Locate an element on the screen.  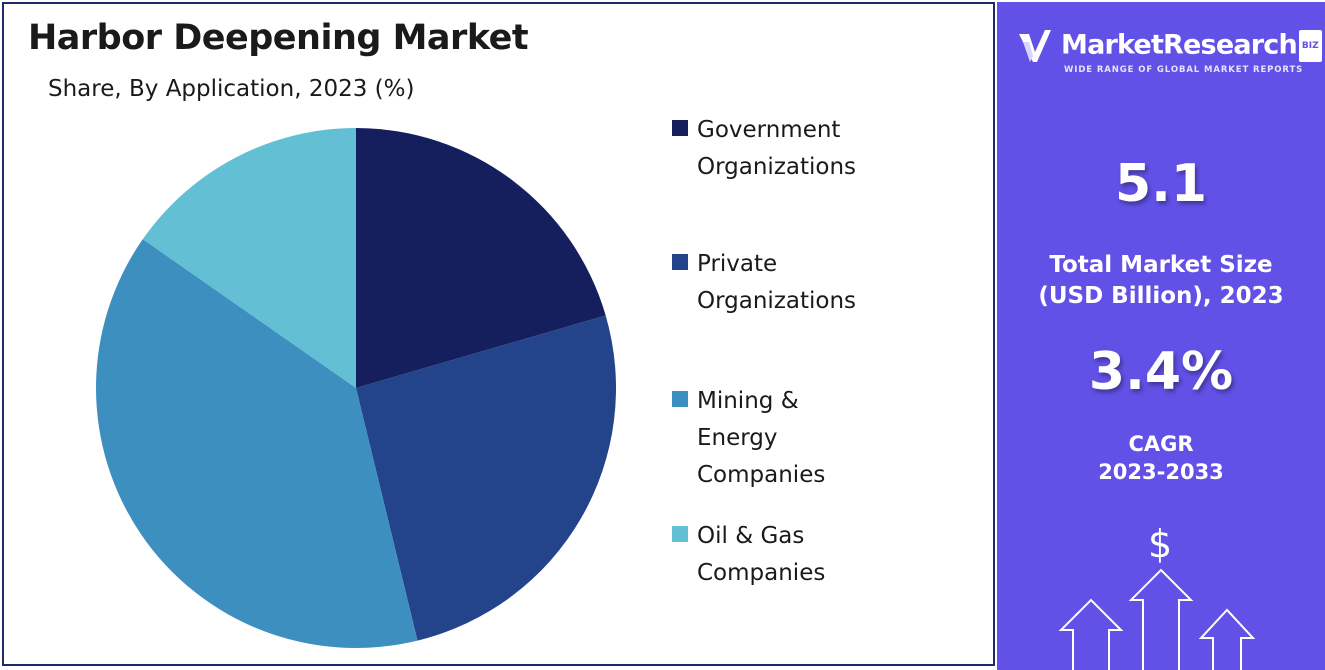
legend-label: Mining & Energy Companies is located at coordinates (761, 438).